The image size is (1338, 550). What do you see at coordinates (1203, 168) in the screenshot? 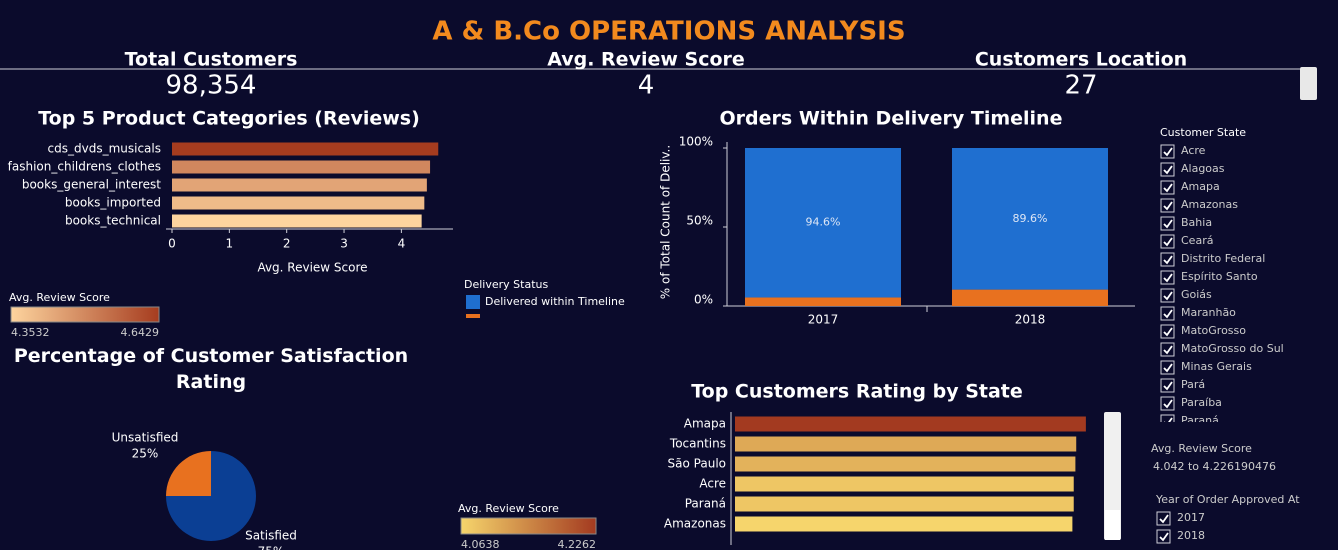
I see `filter-option: Alagoas` at bounding box center [1203, 168].